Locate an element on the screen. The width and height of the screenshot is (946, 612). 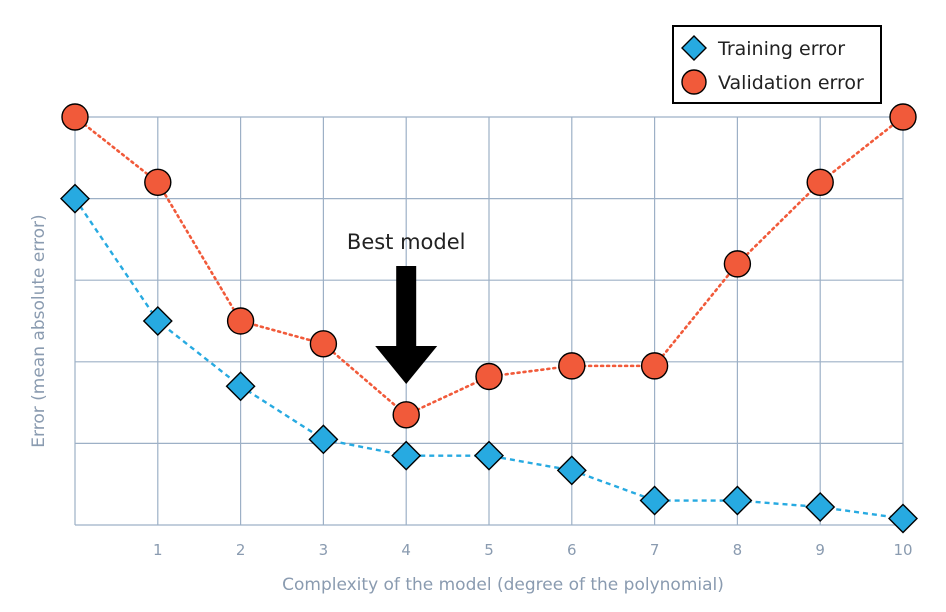
x-tick-label: 9 is located at coordinates (820, 550).